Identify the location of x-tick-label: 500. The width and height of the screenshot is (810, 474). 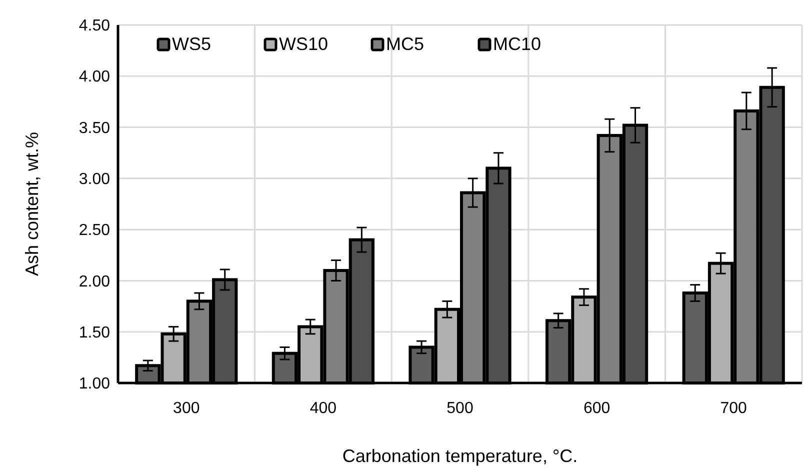
(460, 408).